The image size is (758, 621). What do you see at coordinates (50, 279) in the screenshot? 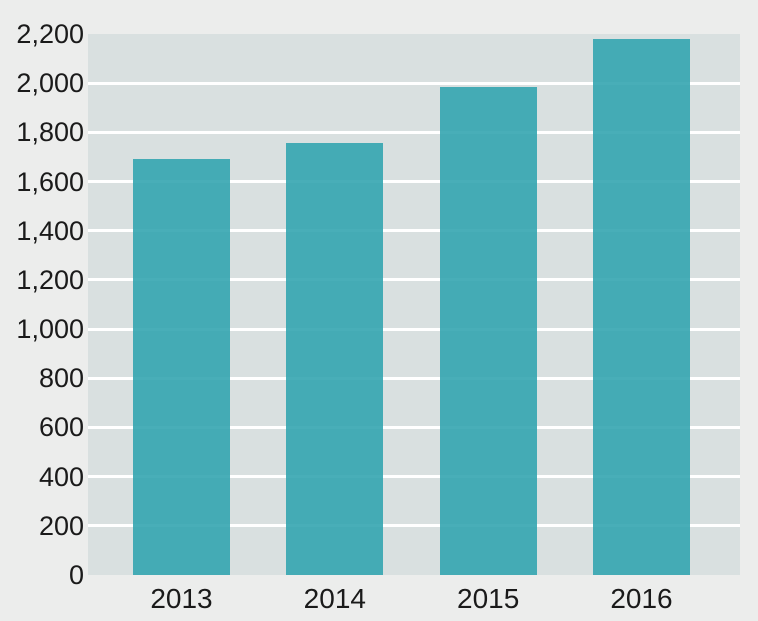
I see `y-tick-label: 1,200` at bounding box center [50, 279].